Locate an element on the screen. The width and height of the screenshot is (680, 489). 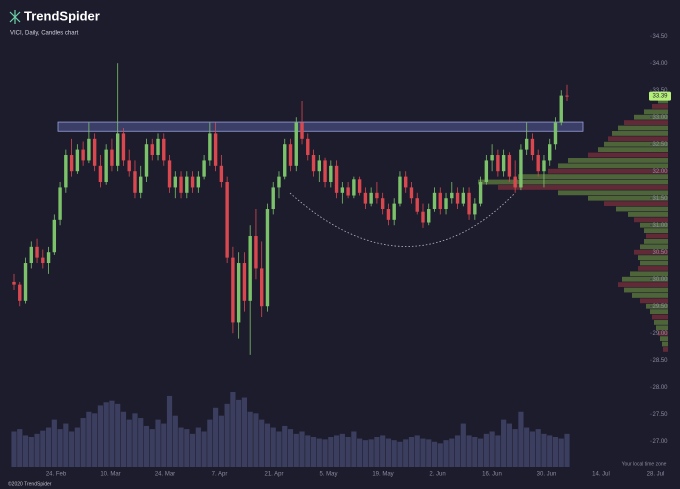
volume-profile is located at coordinates (573, 225).